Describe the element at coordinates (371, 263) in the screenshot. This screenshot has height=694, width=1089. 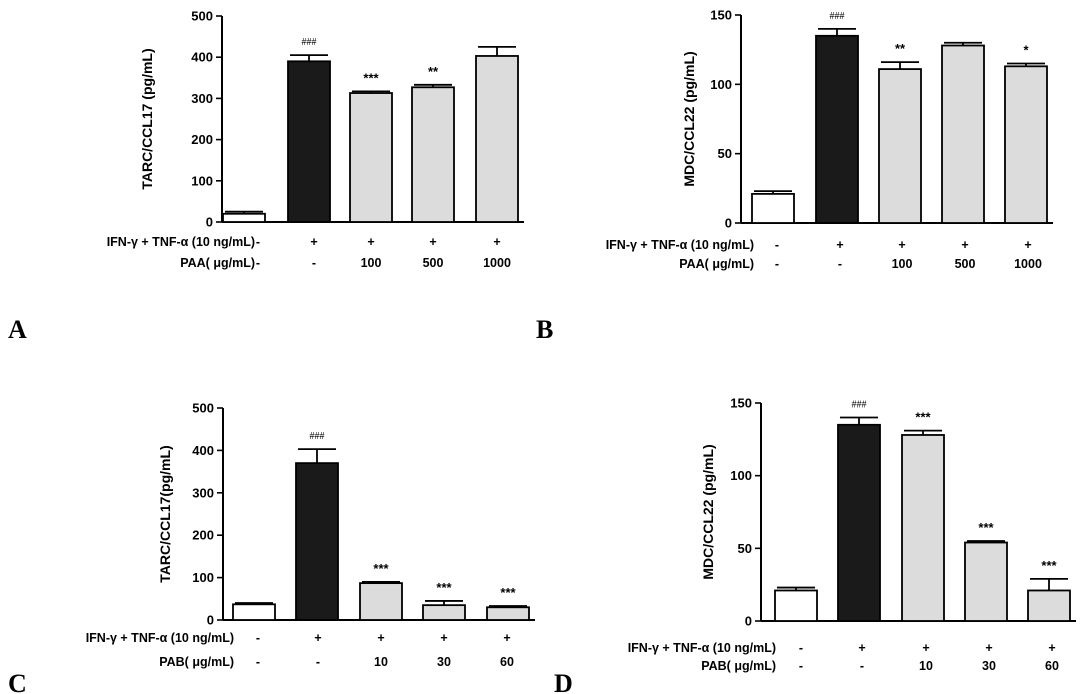
I see `concentration-value: 100` at that location.